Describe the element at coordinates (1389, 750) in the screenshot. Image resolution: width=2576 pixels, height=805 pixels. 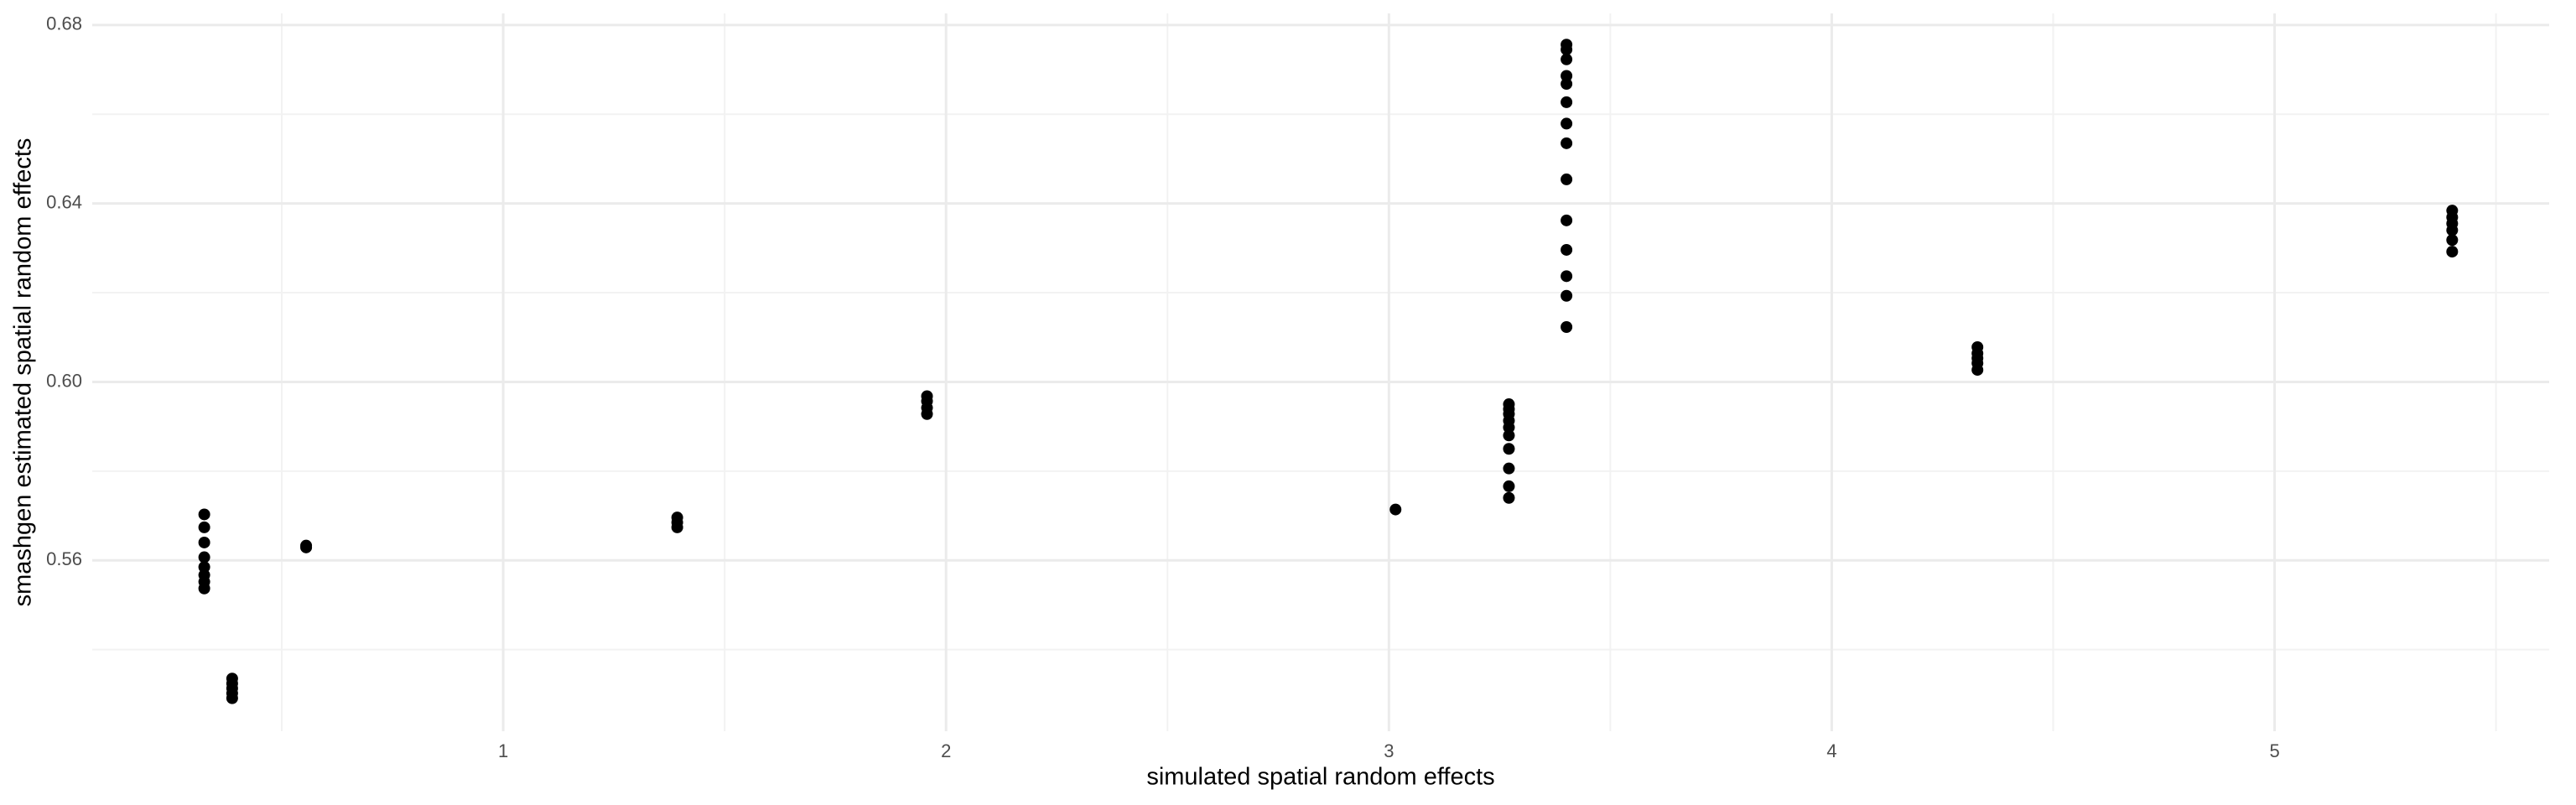
I see `x-tick-label: 3` at that location.